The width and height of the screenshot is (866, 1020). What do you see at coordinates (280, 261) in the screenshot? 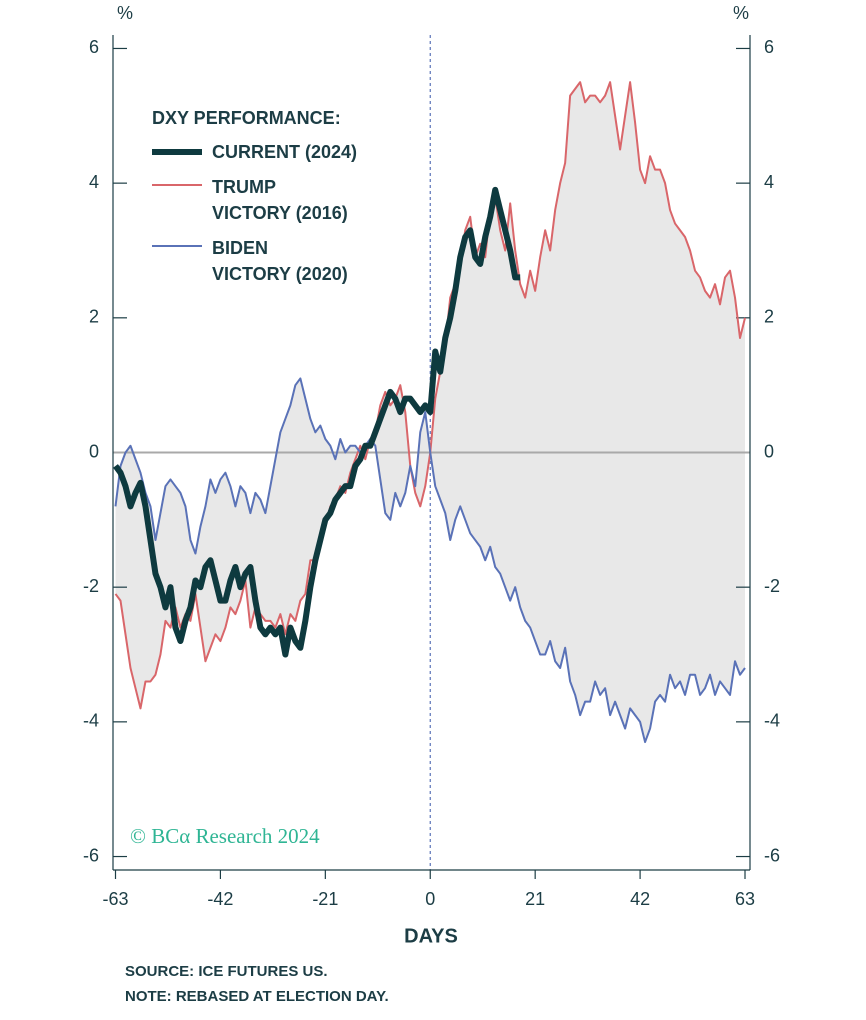
I see `legend-label: BIDEN VICTORY (2020)` at bounding box center [280, 261].